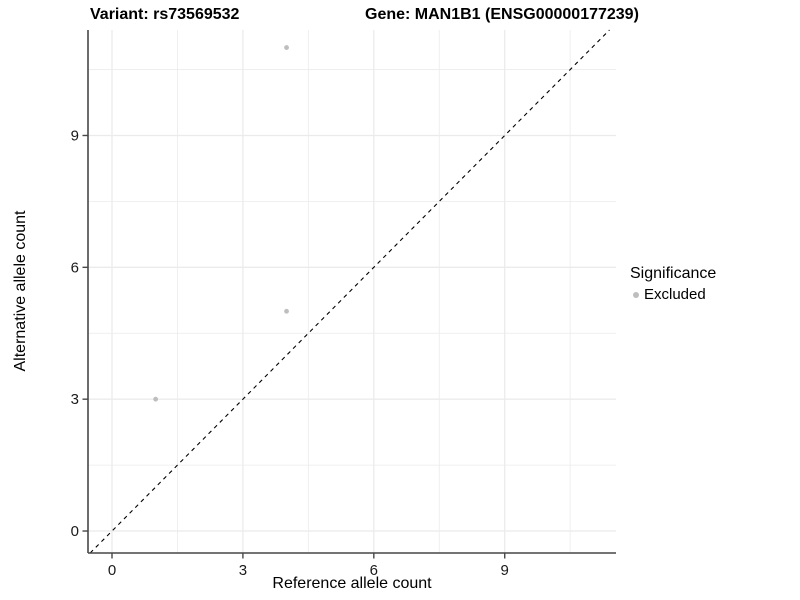 This screenshot has height=600, width=800. What do you see at coordinates (112, 570) in the screenshot?
I see `x-tick-label: 0` at bounding box center [112, 570].